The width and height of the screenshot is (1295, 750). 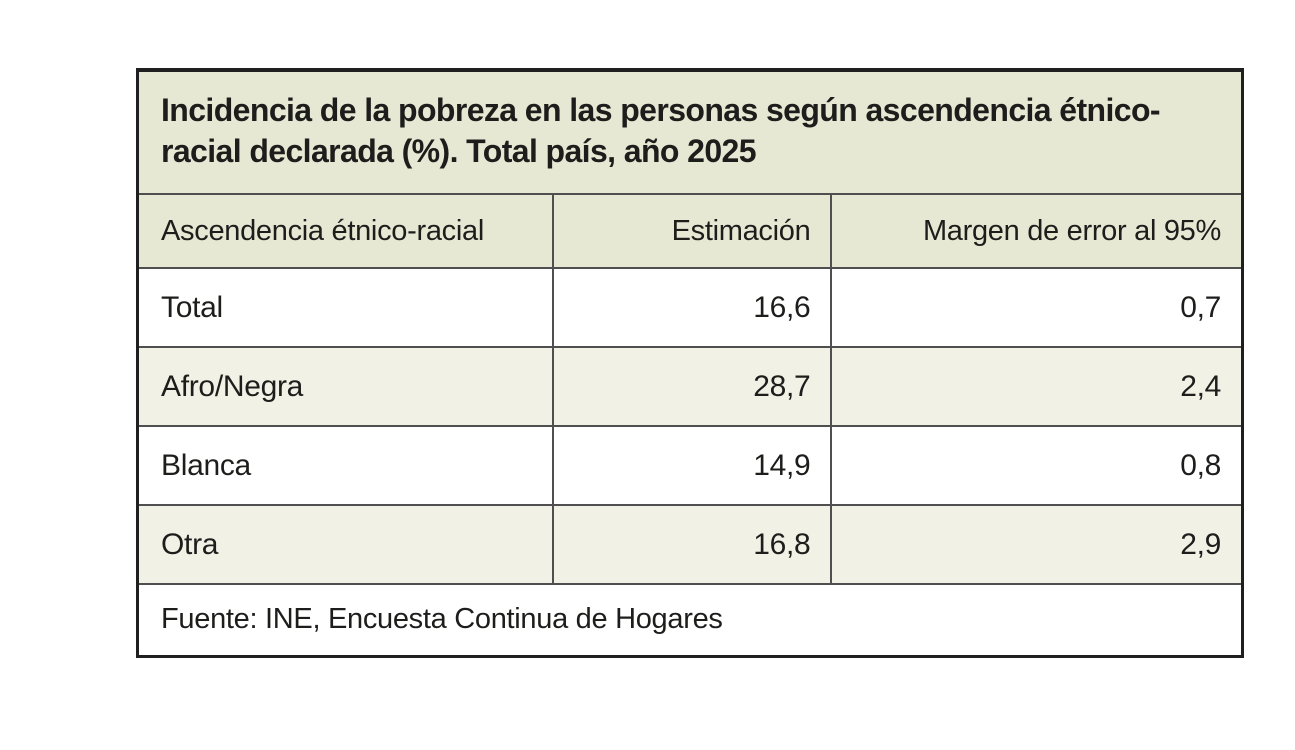 What do you see at coordinates (345, 308) in the screenshot?
I see `row-label: Total` at bounding box center [345, 308].